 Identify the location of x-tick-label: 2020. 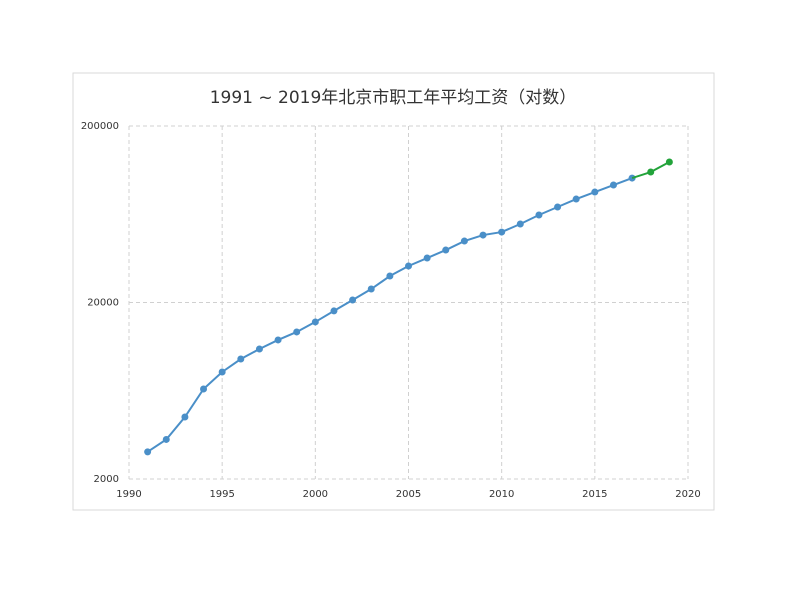
(687, 494).